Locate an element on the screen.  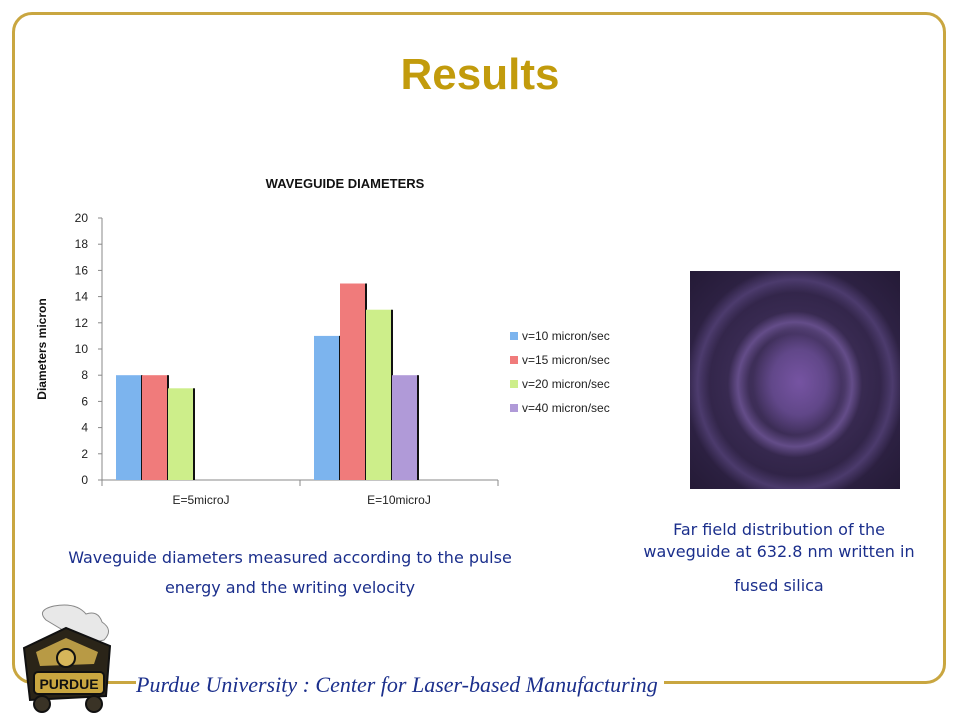
y-tick-label: 4 is located at coordinates (84, 428).